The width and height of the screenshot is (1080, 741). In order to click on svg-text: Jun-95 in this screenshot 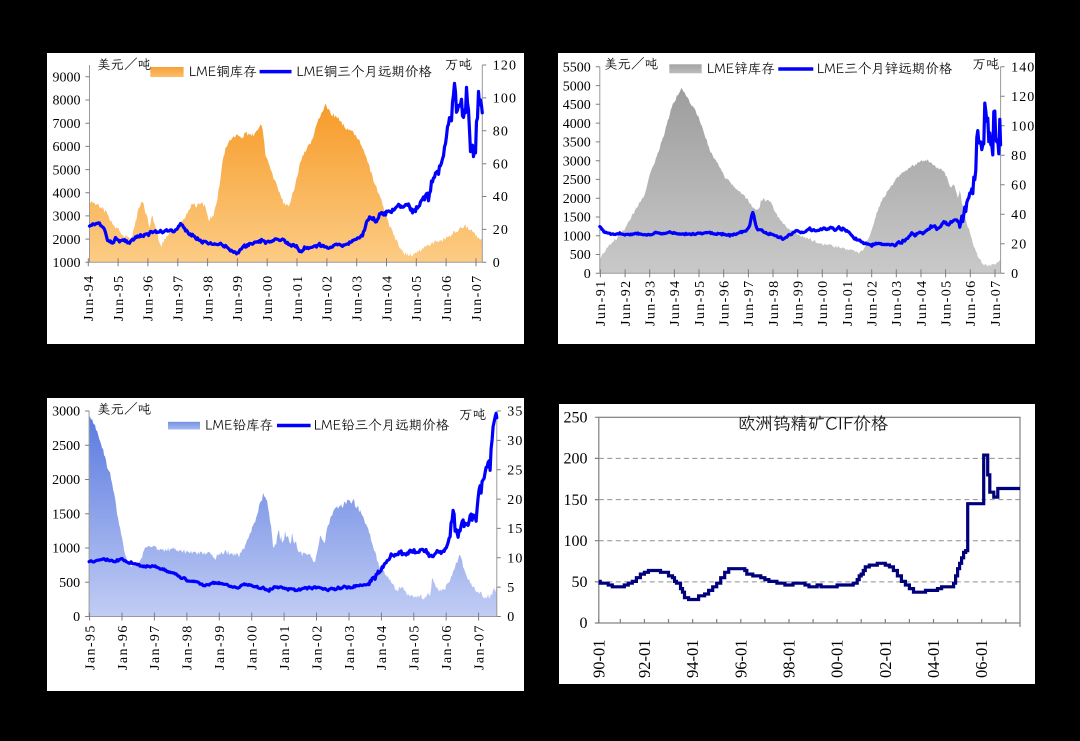, I will do `click(119, 297)`.